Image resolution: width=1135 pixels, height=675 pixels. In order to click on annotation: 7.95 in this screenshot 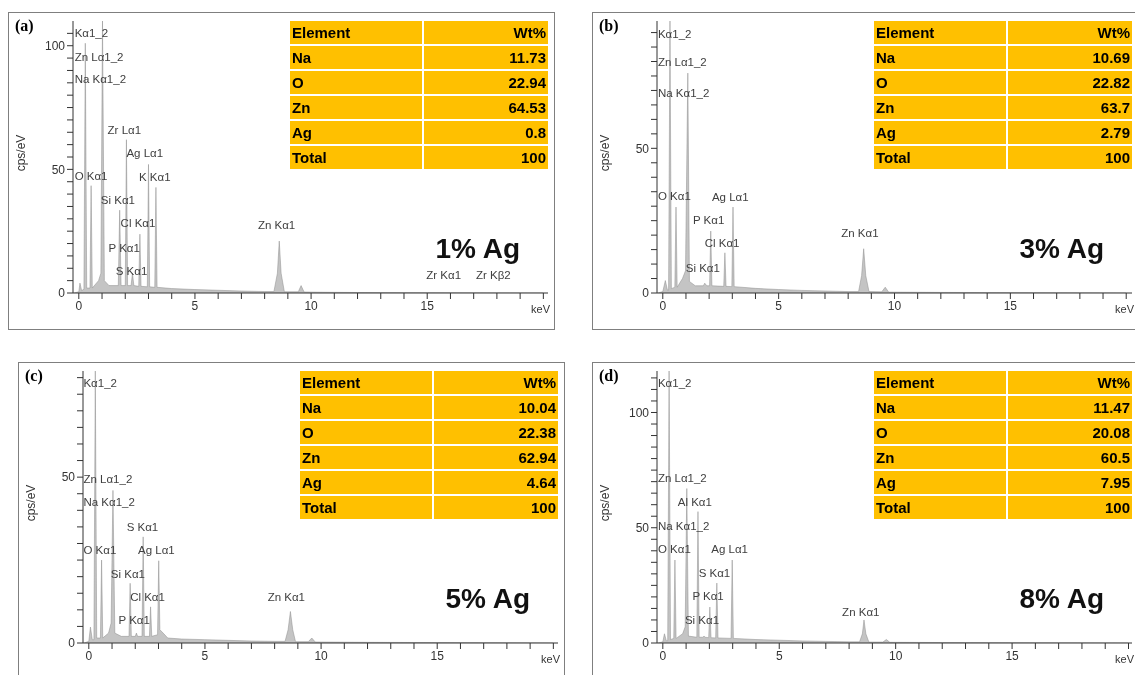, I will do `click(1070, 482)`.